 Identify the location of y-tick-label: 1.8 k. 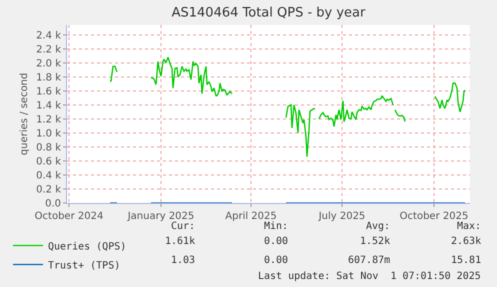
(49, 78).